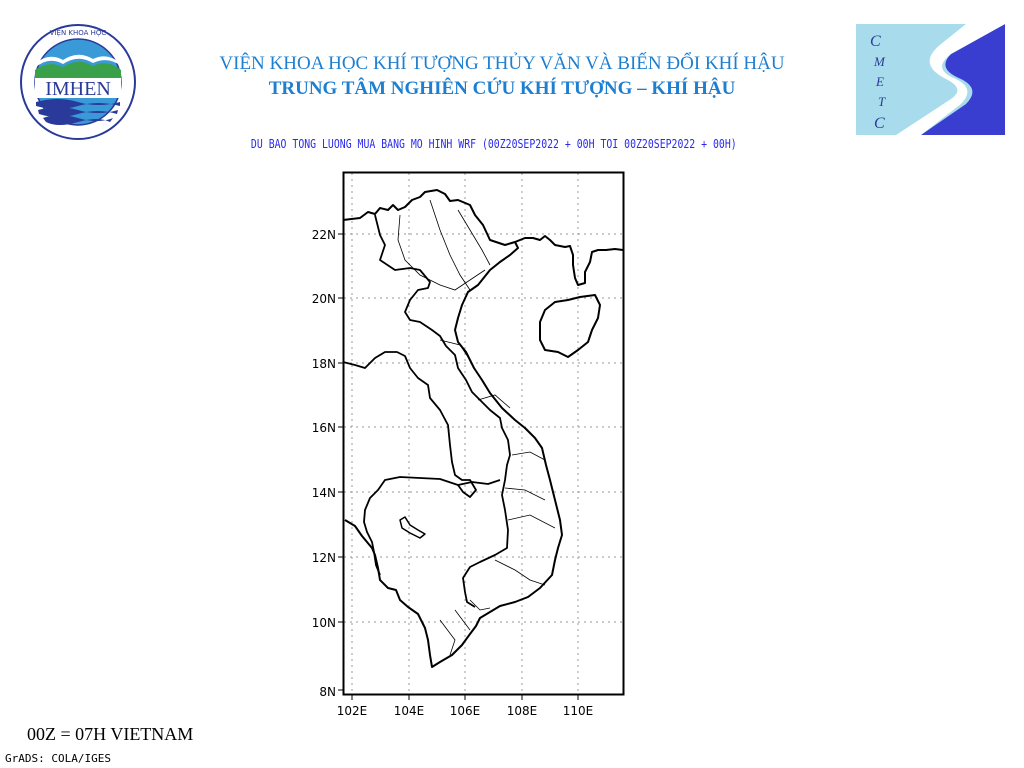 The width and height of the screenshot is (1024, 768). I want to click on lat-label: 16N, so click(324, 428).